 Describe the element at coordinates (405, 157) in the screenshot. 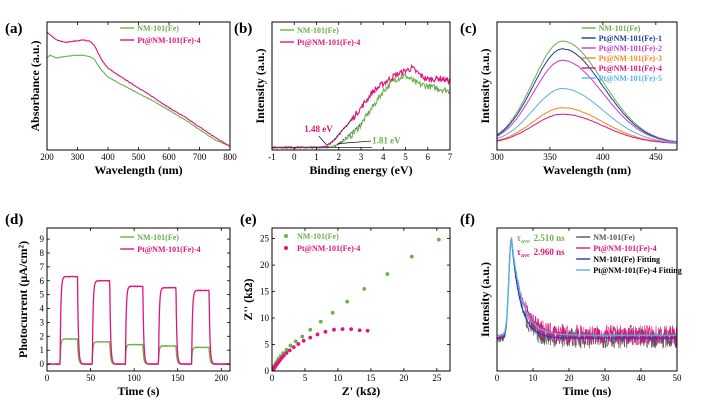

I see `x-tick-label: 5` at that location.